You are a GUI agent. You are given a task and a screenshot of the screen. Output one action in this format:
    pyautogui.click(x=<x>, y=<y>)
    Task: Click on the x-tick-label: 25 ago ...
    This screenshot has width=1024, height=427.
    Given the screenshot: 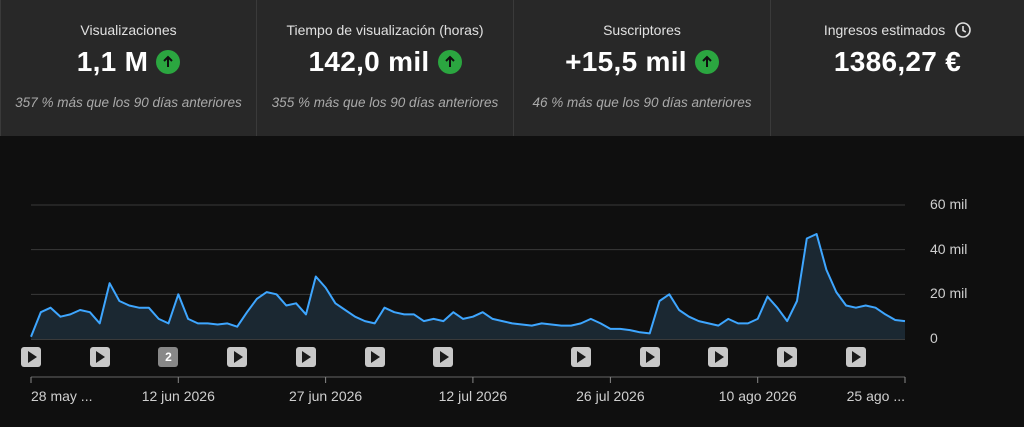 What is the action you would take?
    pyautogui.click(x=875, y=396)
    